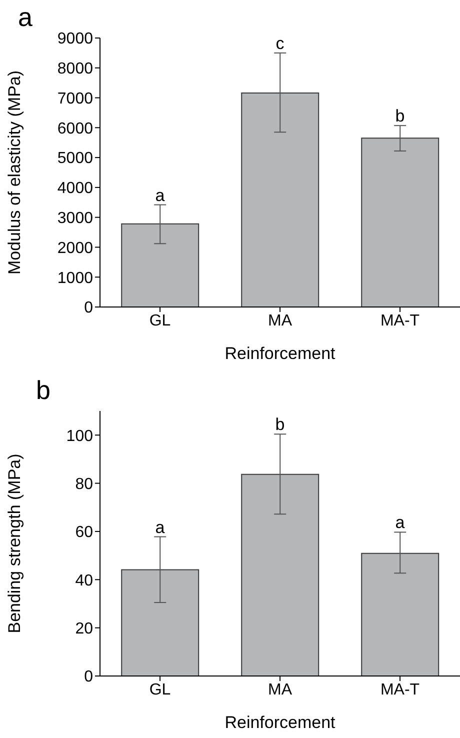 This screenshot has width=460, height=738. Describe the element at coordinates (43, 390) in the screenshot. I see `chart-title: b` at that location.